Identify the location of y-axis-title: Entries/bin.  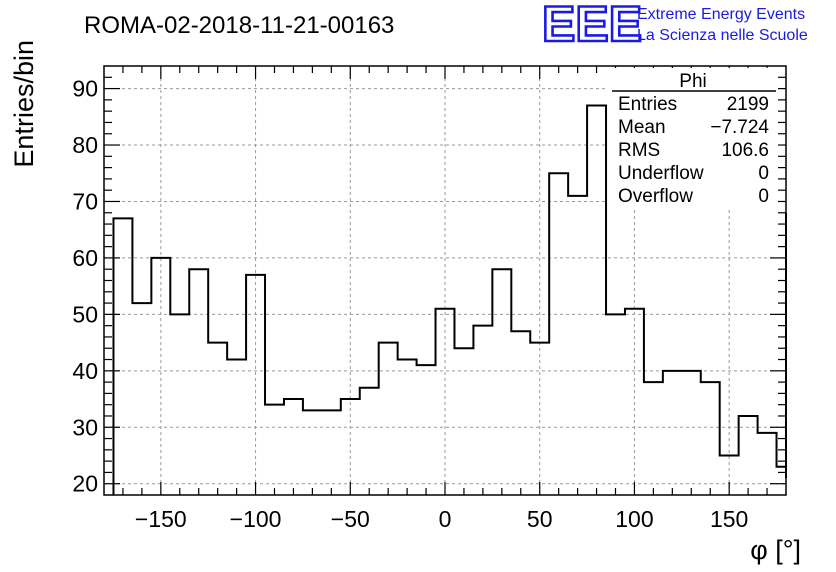
(24, 104).